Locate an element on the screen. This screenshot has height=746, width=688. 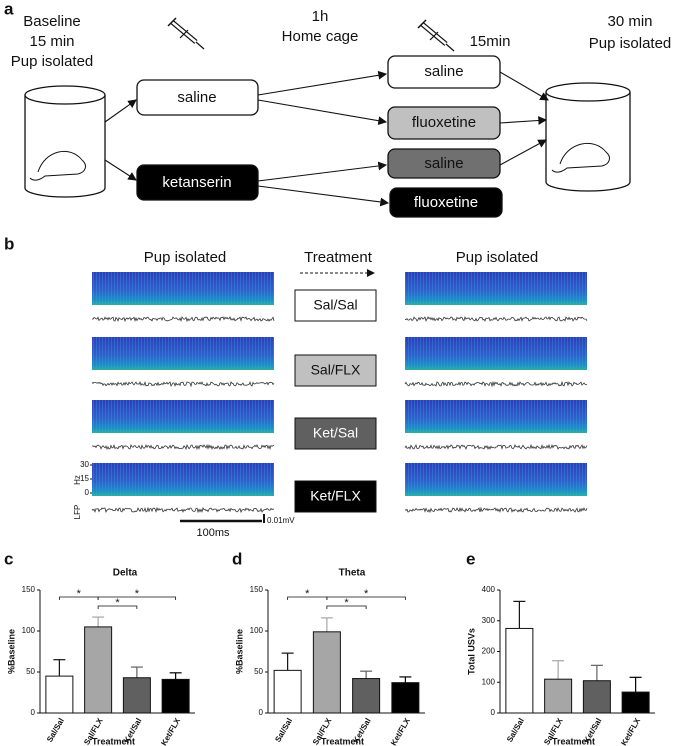
chart-title: Delta is located at coordinates (125, 573).